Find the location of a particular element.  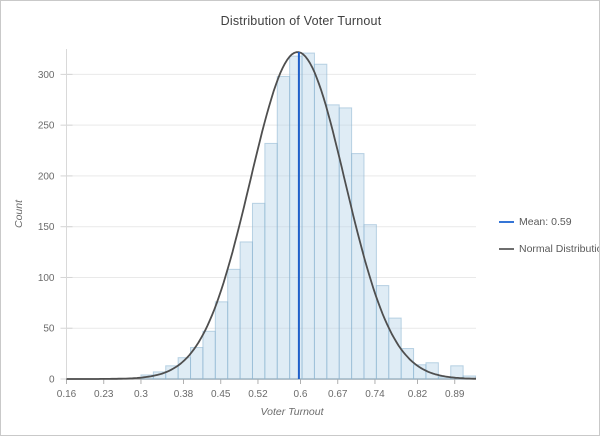

y-tick-label: 150 is located at coordinates (46, 227).